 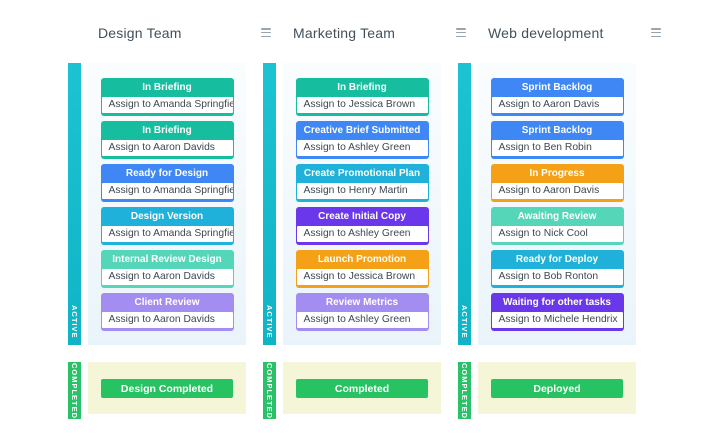 I want to click on column-header: Web development, so click(x=574, y=34).